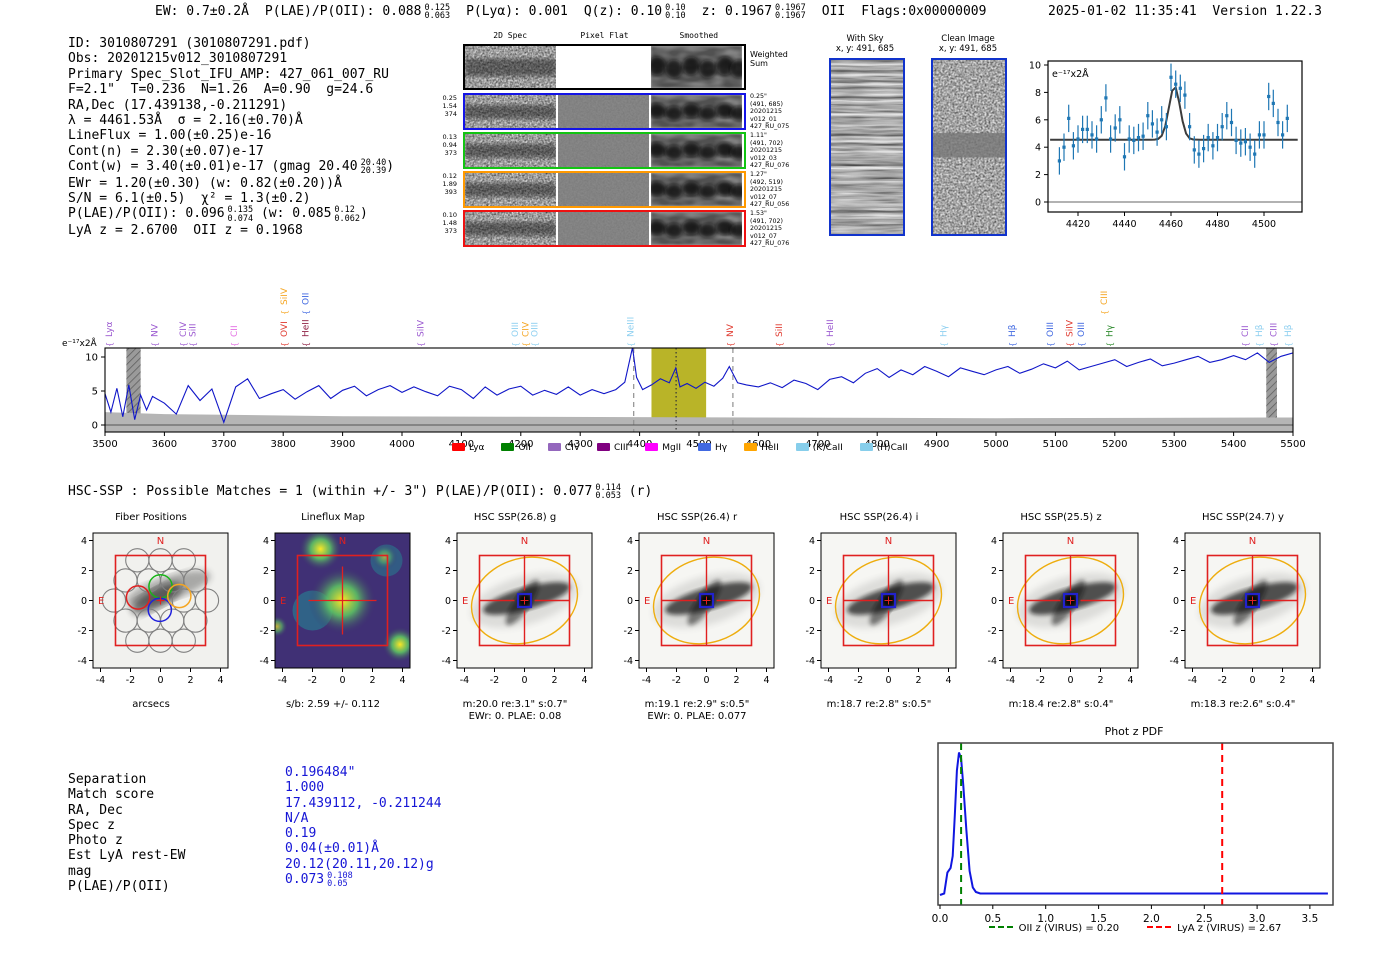 The height and width of the screenshot is (953, 1400). What do you see at coordinates (178, 105) in the screenshot?
I see `info-line: RA,Dec (17.439138,-0.211291)` at bounding box center [178, 105].